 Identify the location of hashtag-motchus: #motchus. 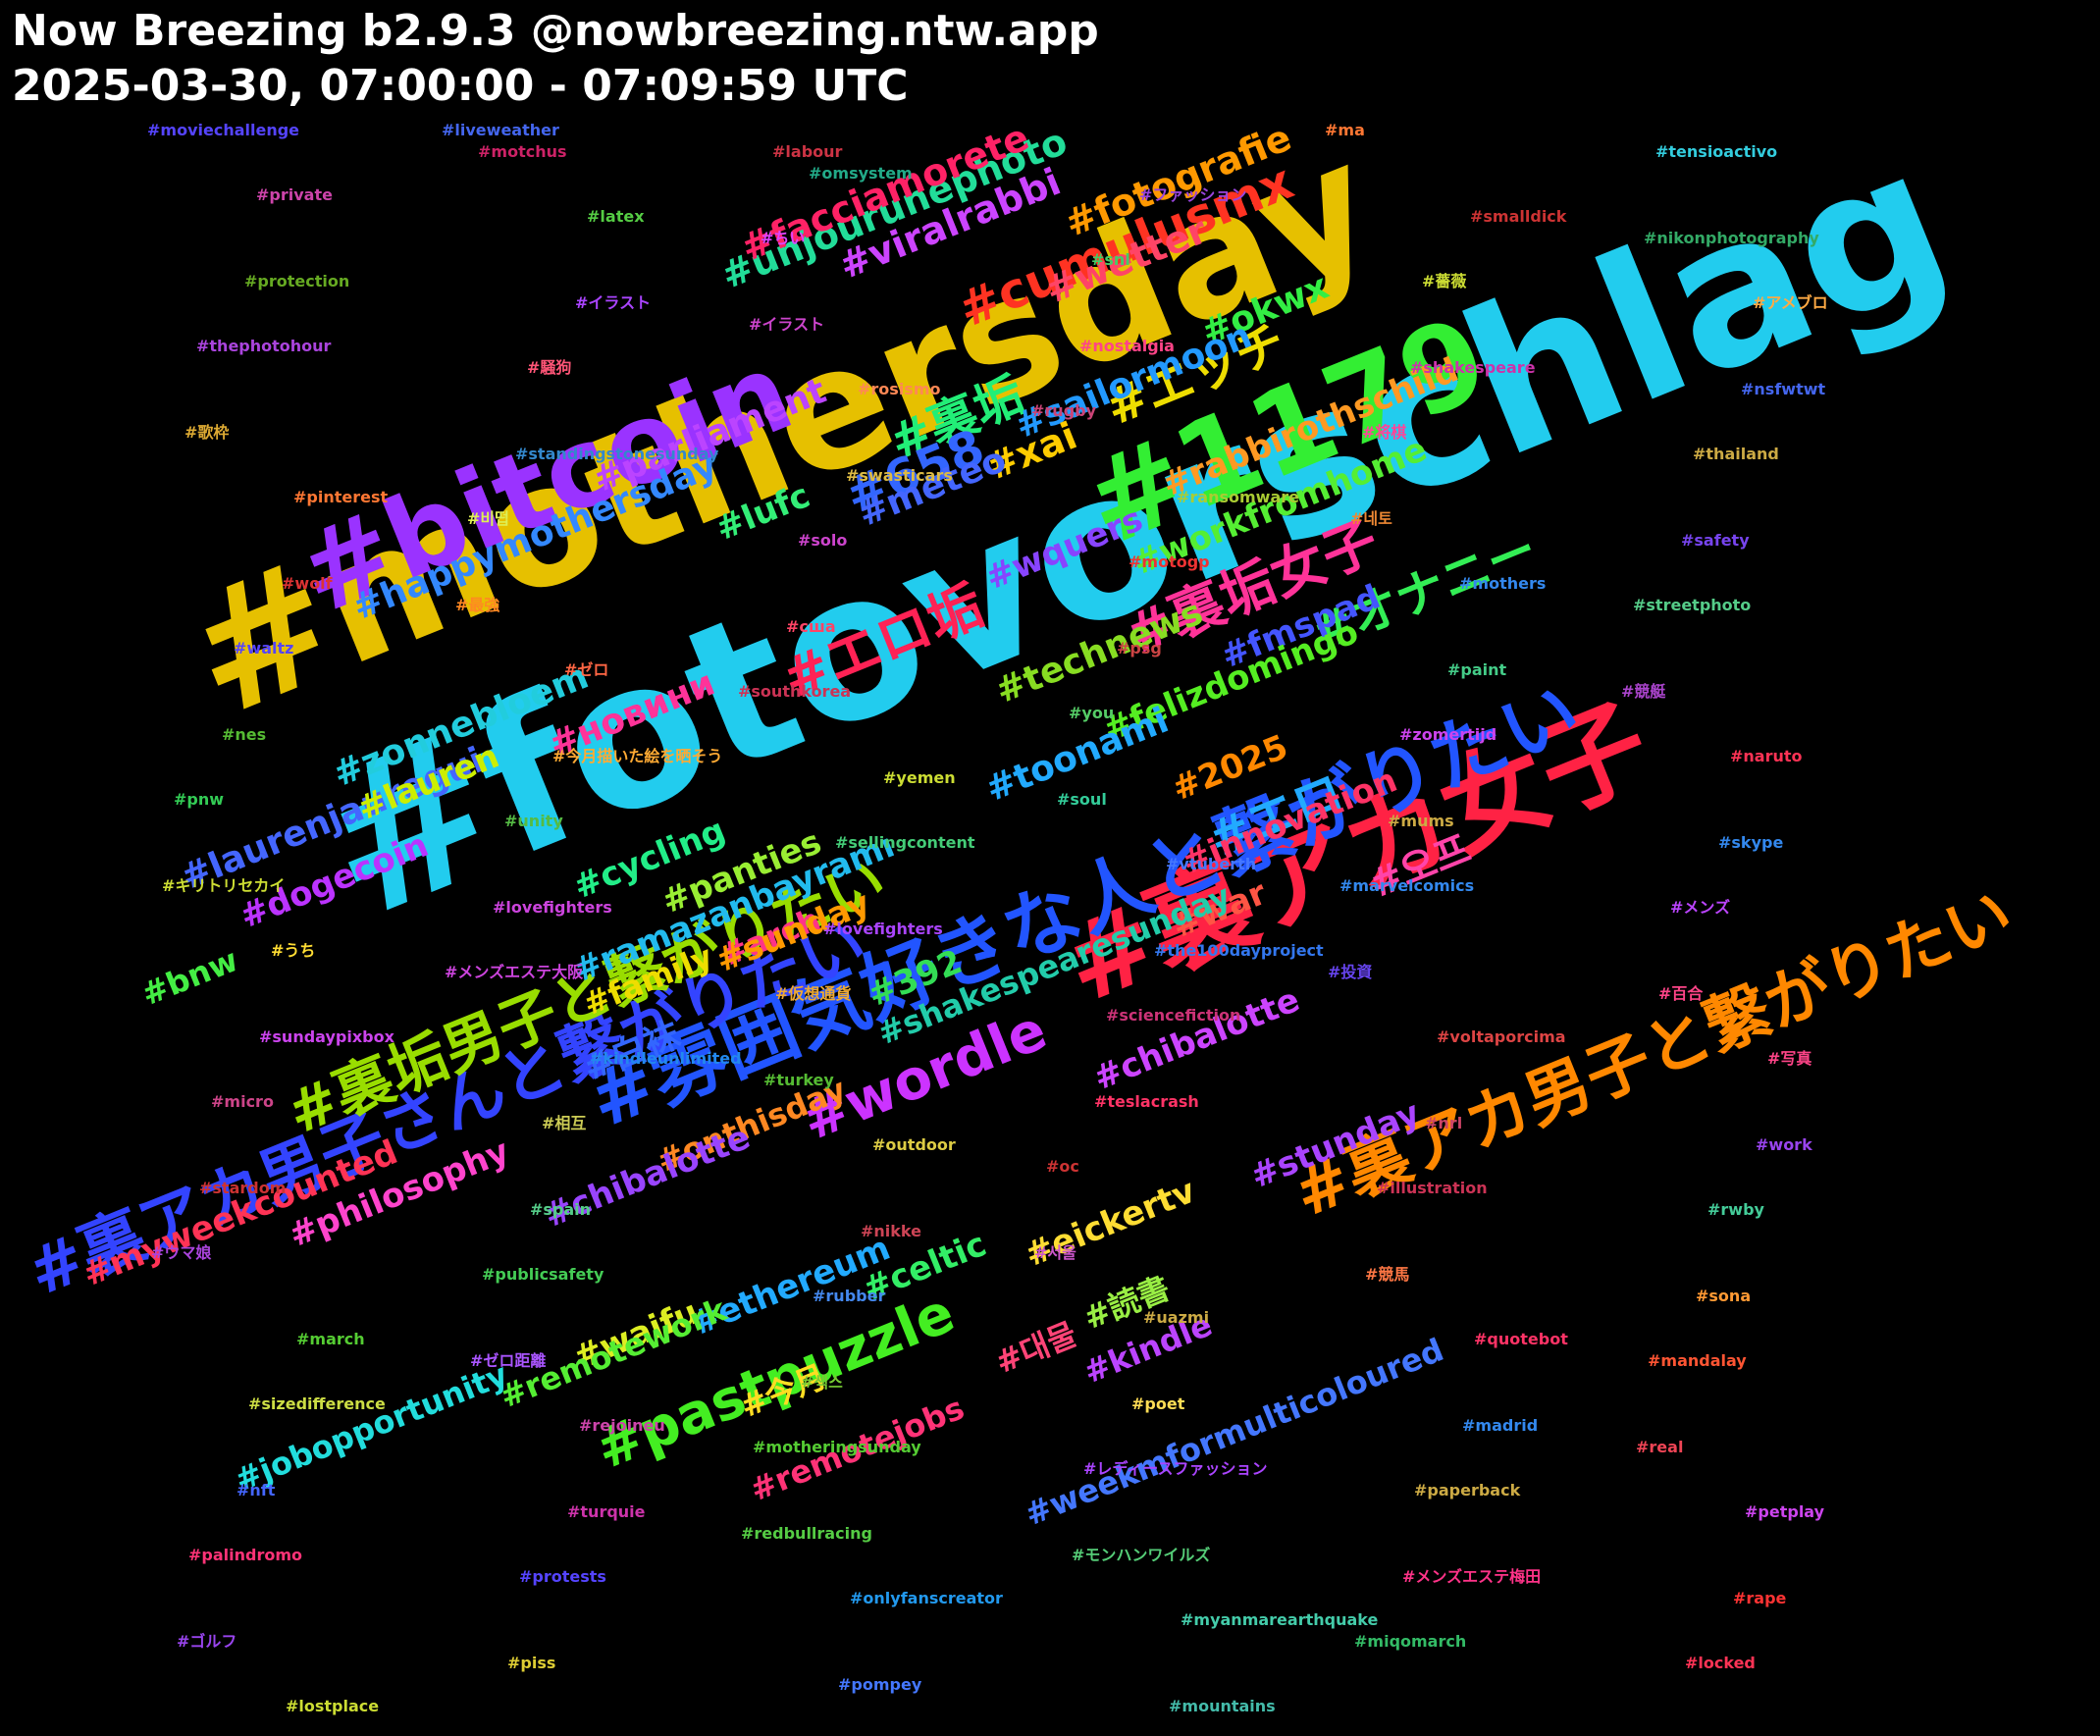
(522, 151).